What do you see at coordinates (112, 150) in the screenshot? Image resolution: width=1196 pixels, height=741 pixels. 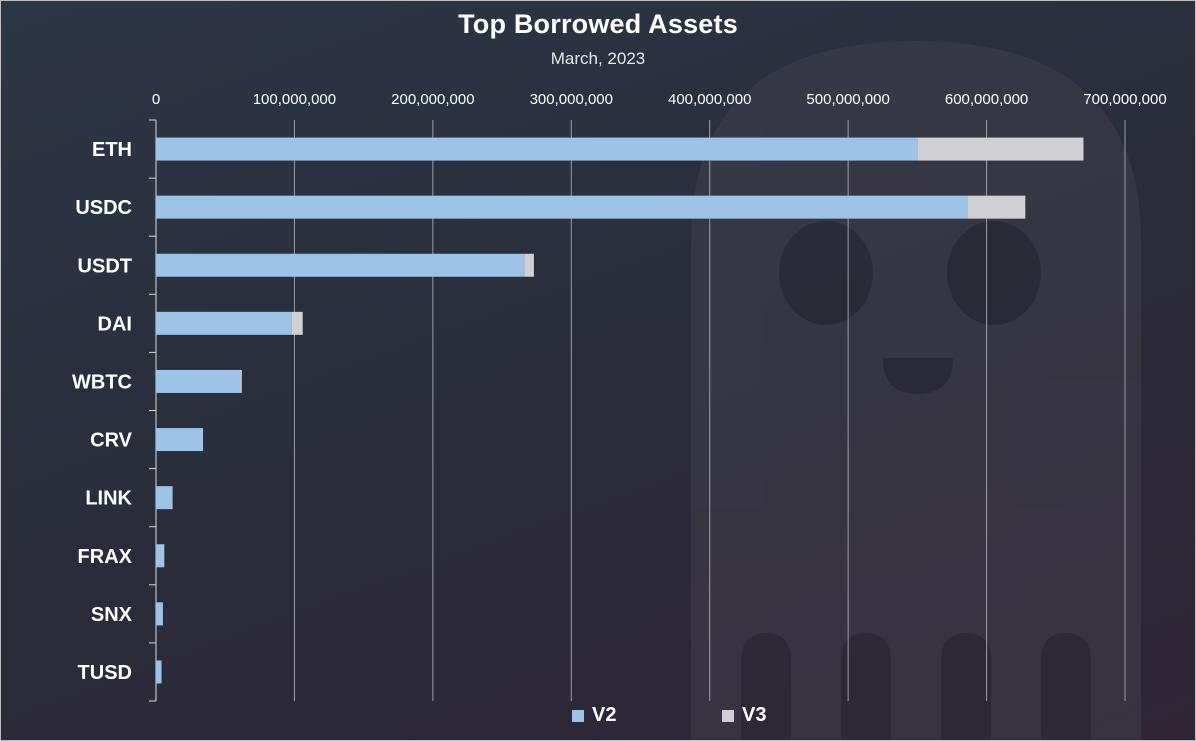 I see `category-label: ETH` at bounding box center [112, 150].